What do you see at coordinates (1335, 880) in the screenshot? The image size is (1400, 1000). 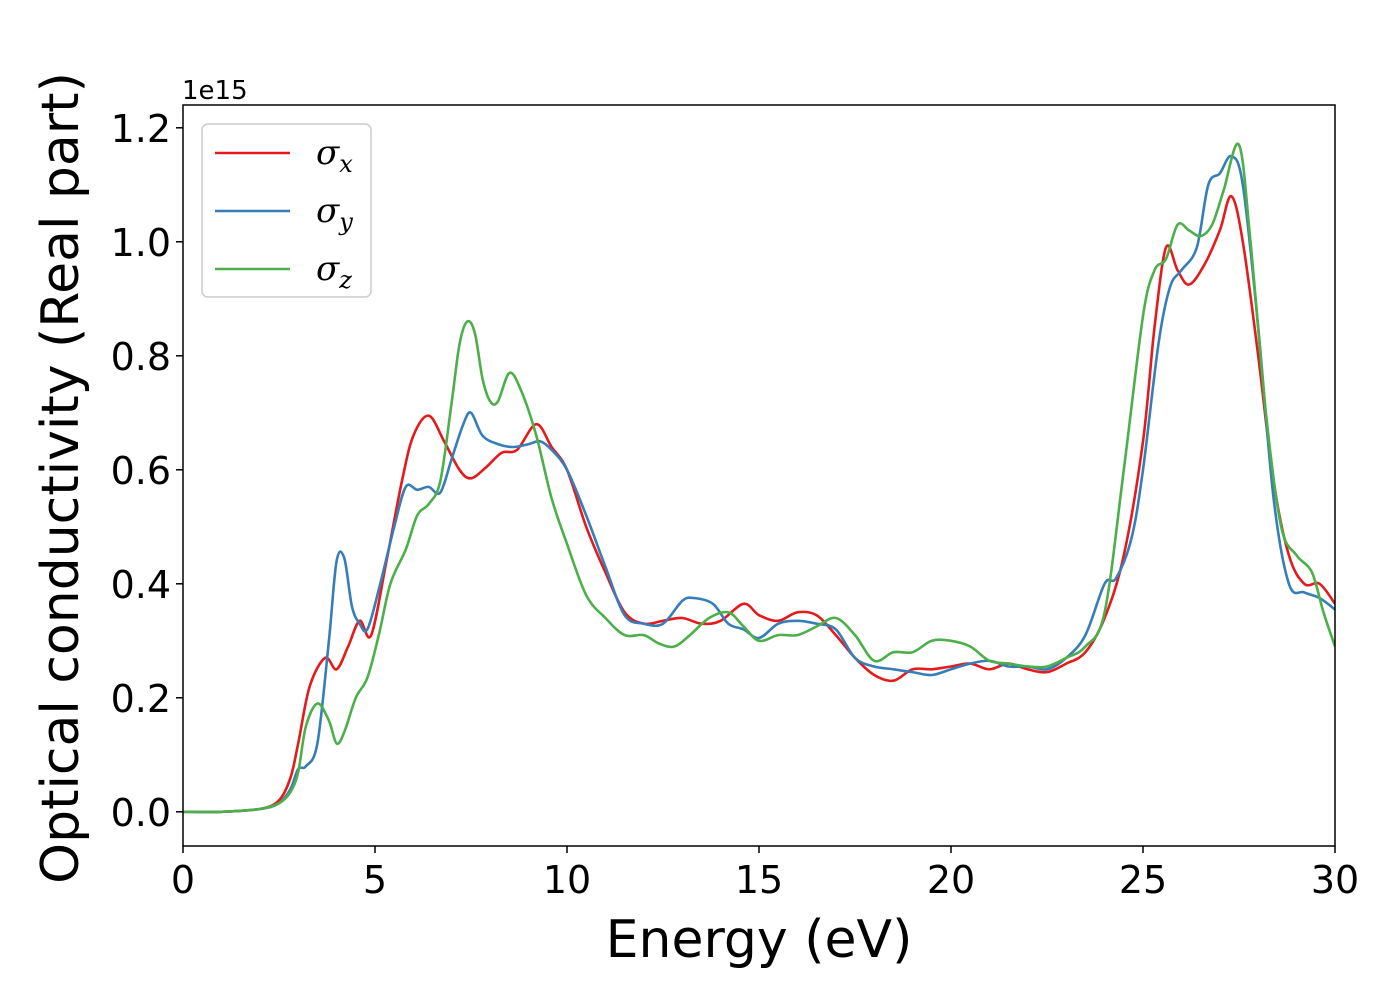 I see `x-tick-label: 30` at bounding box center [1335, 880].